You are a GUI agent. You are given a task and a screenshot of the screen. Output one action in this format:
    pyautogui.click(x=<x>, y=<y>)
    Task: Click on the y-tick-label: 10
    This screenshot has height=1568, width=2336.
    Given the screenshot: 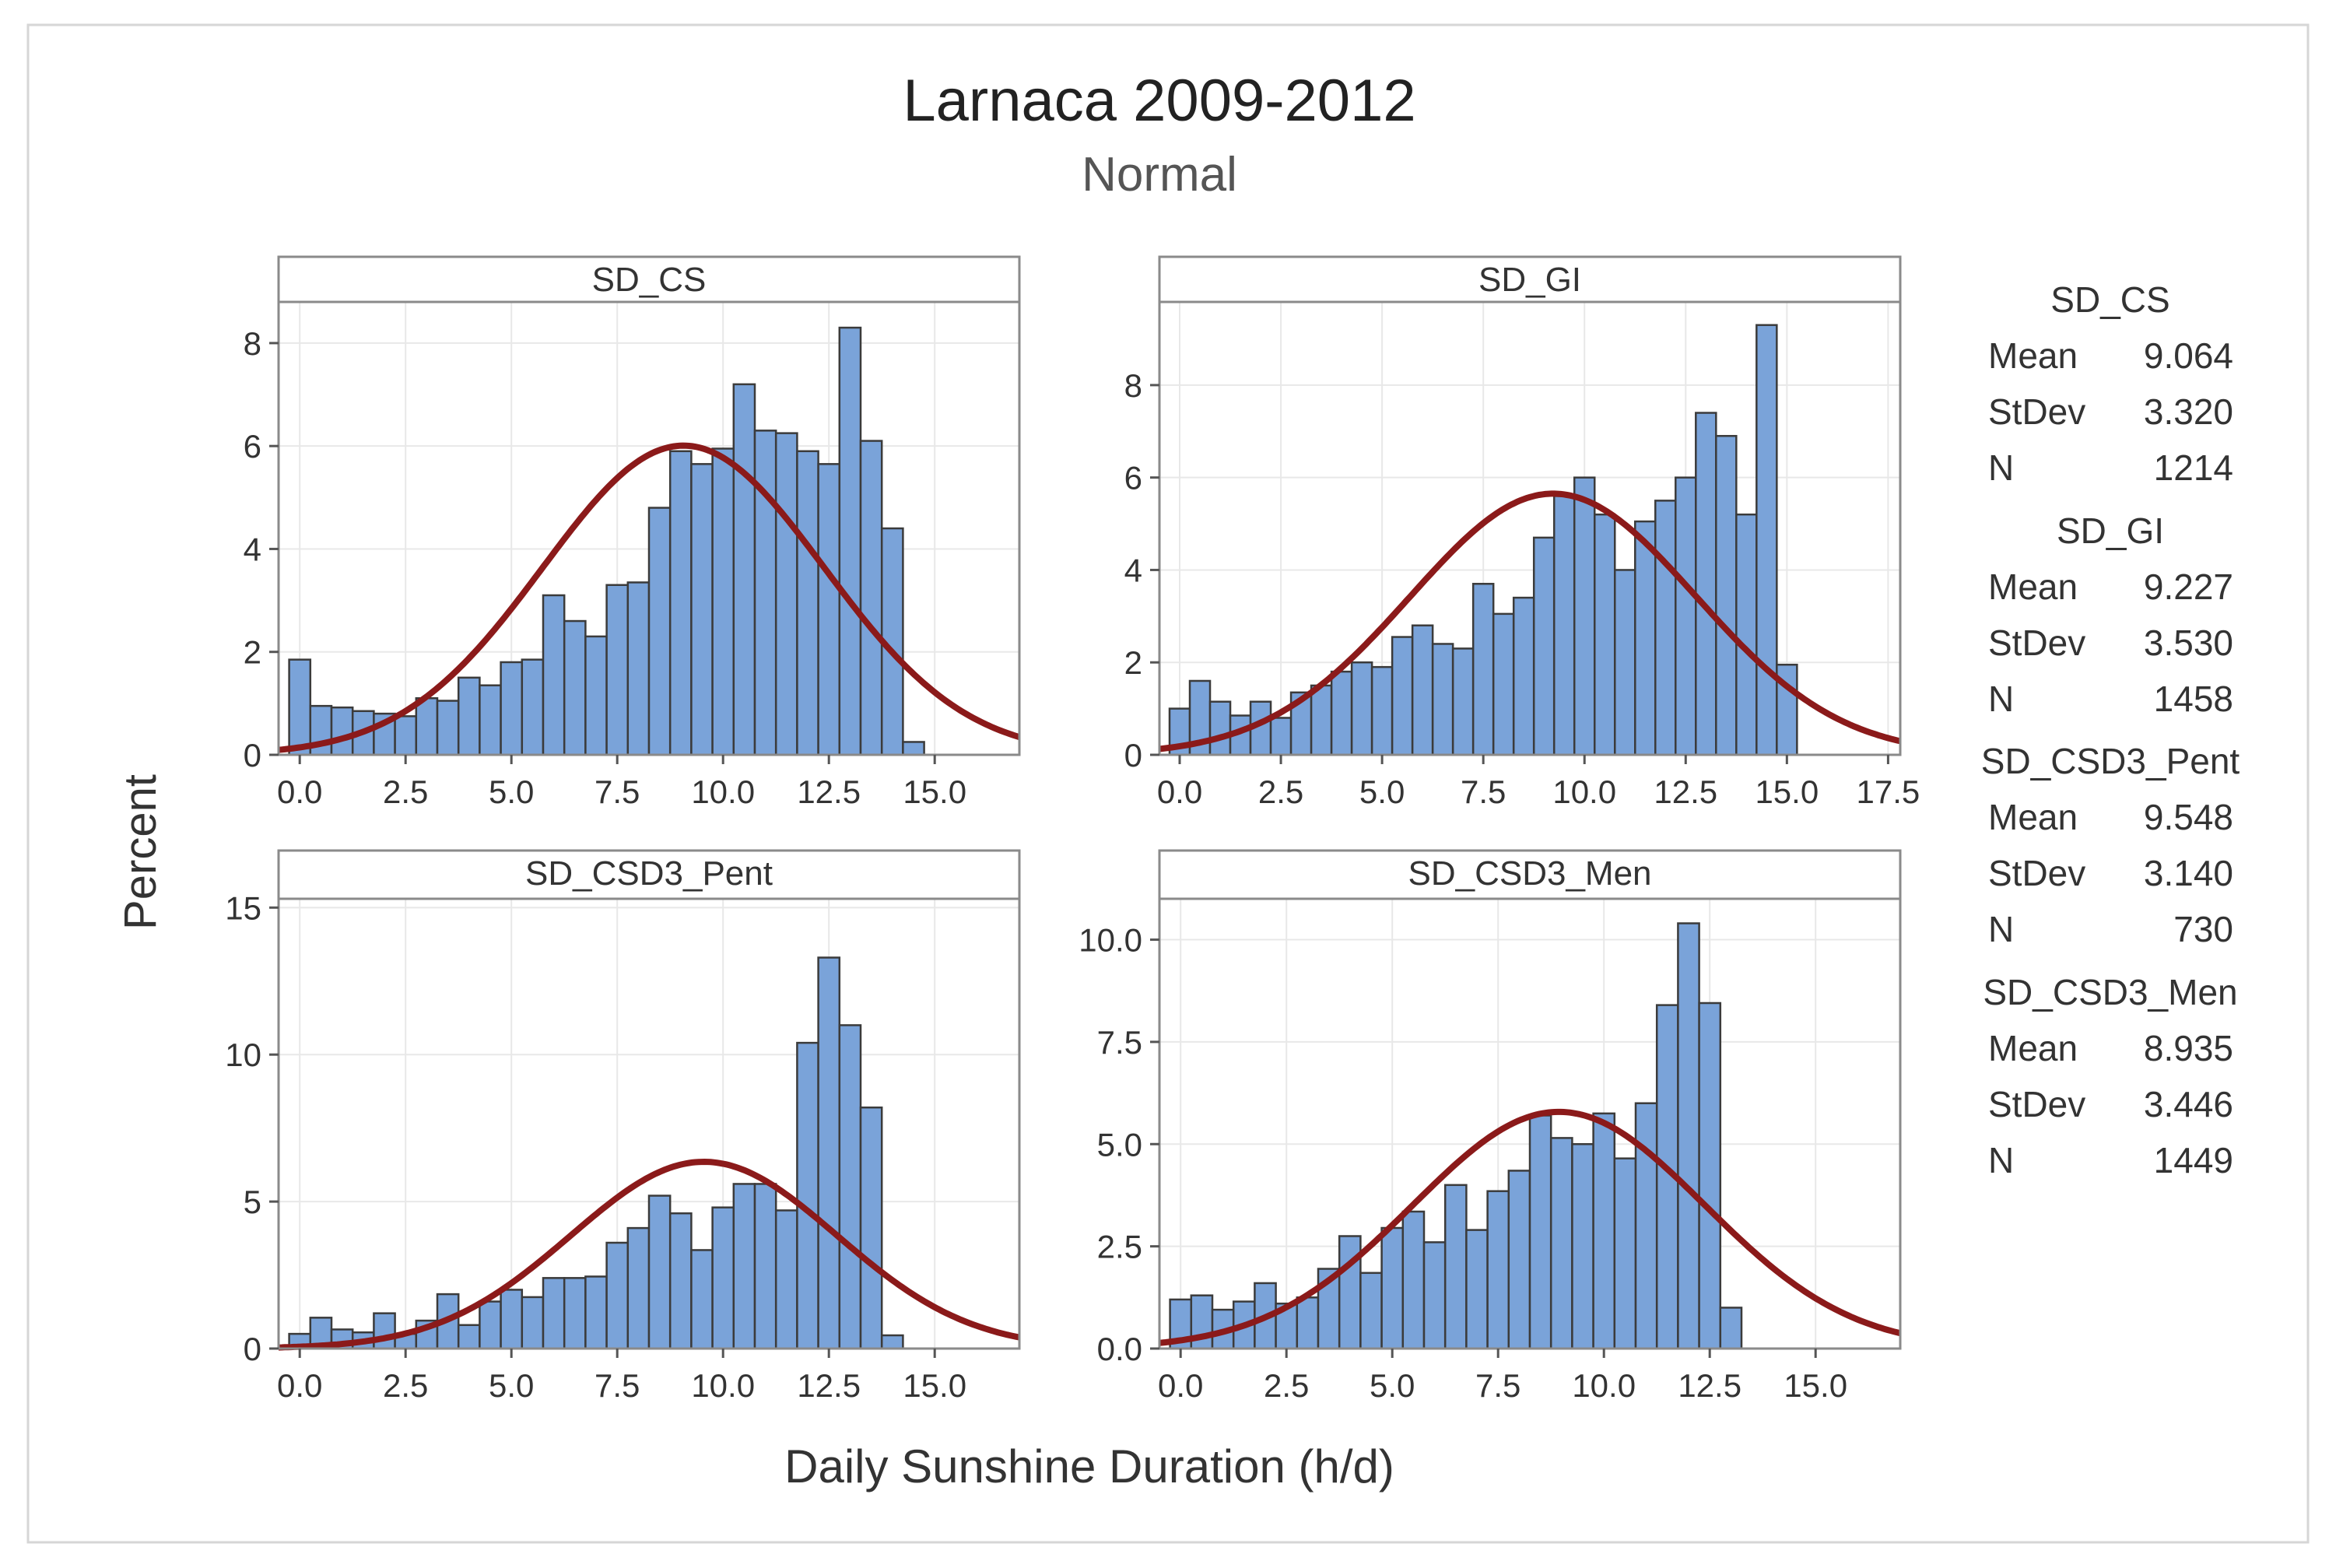 What is the action you would take?
    pyautogui.click(x=243, y=1055)
    